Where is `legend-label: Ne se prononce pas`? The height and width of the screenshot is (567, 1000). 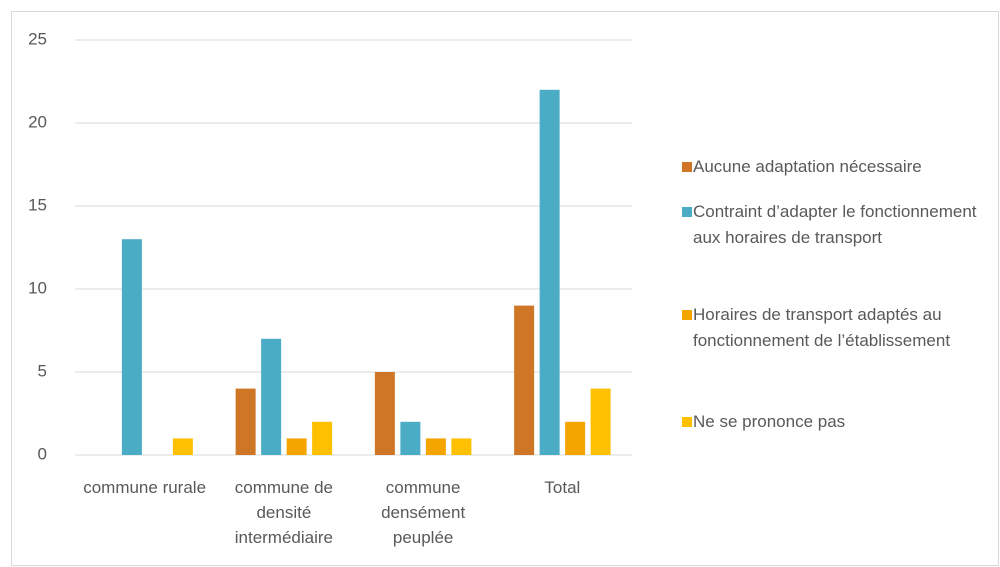 legend-label: Ne se prononce pas is located at coordinates (769, 421).